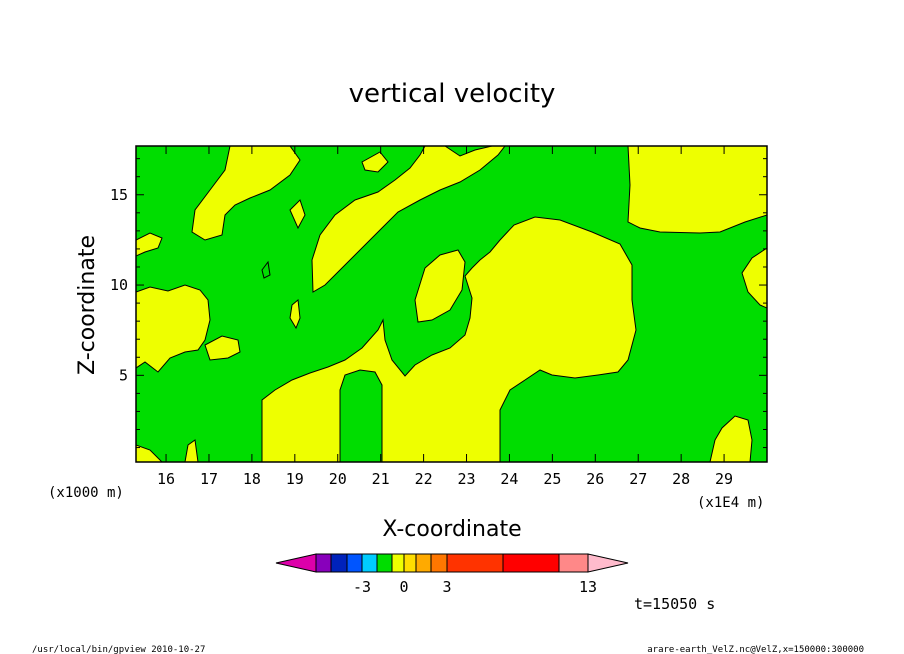 This screenshot has width=904, height=654. Describe the element at coordinates (118, 649) in the screenshot. I see `footer-left: /usr/local/bin/gpview 2010-10-27` at that location.